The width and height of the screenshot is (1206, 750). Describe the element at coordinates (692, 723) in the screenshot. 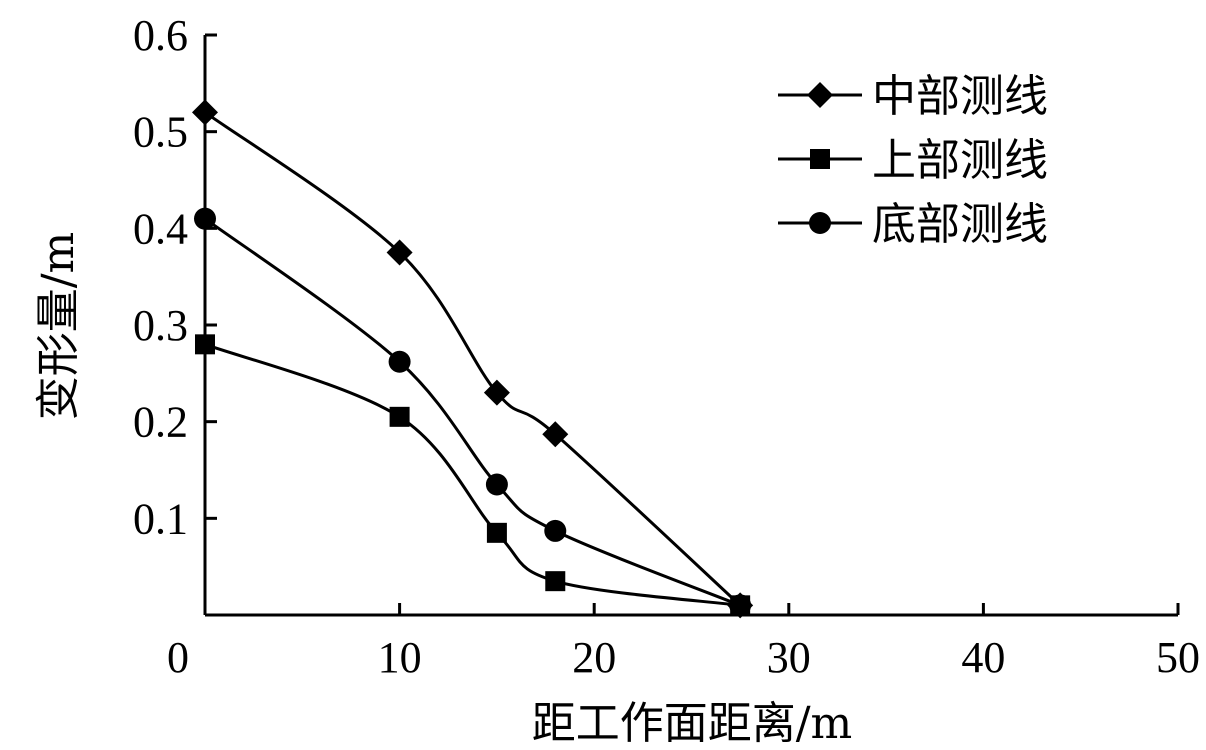

I see `x-axis-title: 距工作面距离/m` at that location.